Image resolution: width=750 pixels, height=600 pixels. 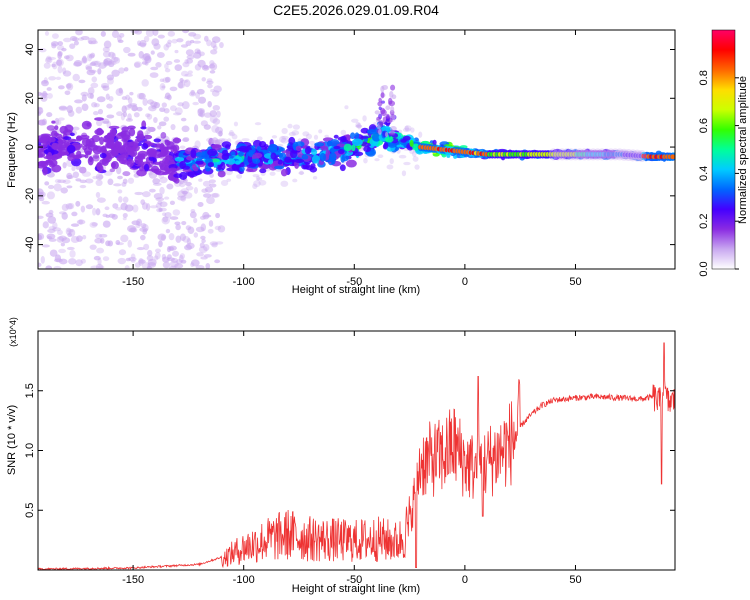 What do you see at coordinates (356, 290) in the screenshot?
I see `spectrogram-xlabel: Height of straight line (km)` at bounding box center [356, 290].